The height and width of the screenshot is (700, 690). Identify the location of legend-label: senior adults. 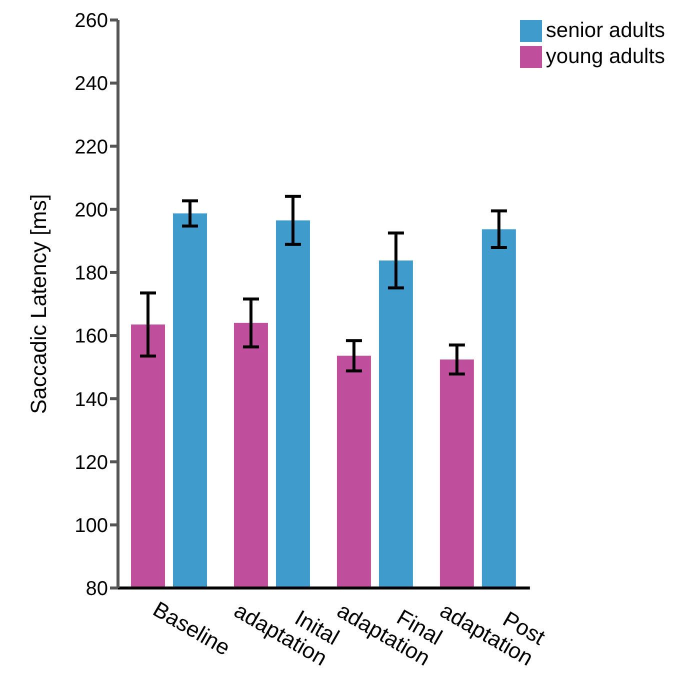
(605, 30).